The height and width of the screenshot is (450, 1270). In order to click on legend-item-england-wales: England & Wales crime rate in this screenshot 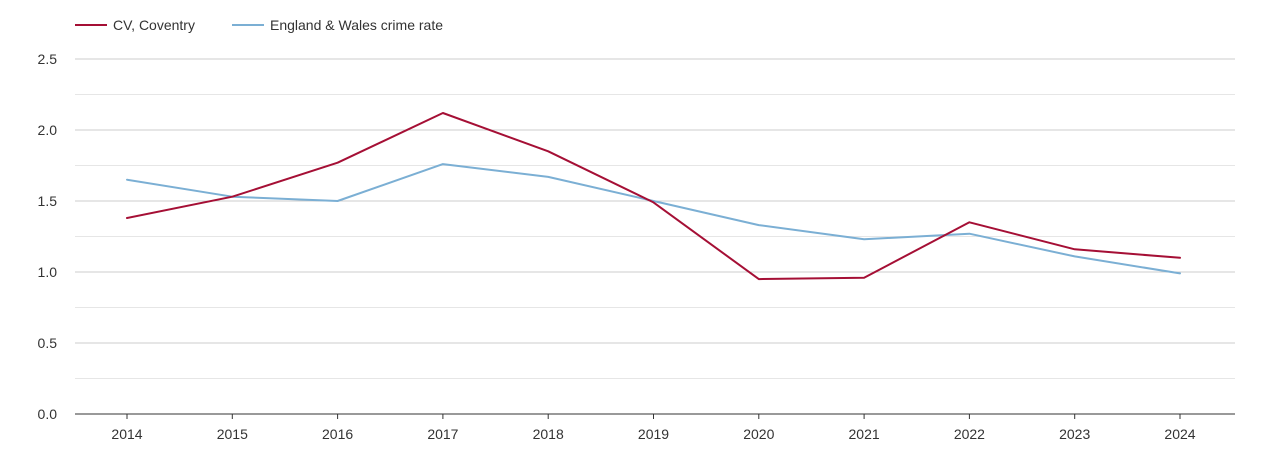, I will do `click(337, 25)`.